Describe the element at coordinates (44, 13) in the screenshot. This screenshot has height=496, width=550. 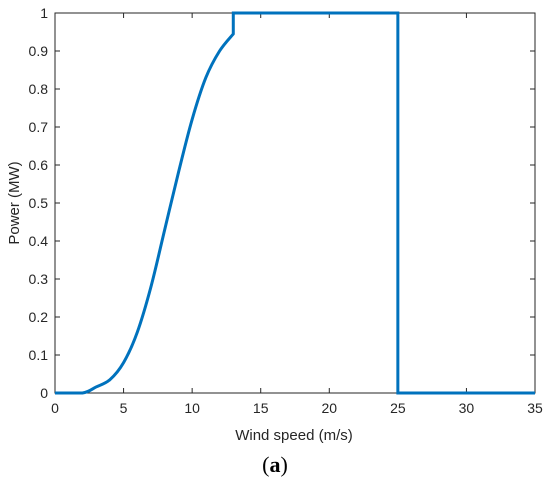
I see `y-tick-label: 1` at that location.